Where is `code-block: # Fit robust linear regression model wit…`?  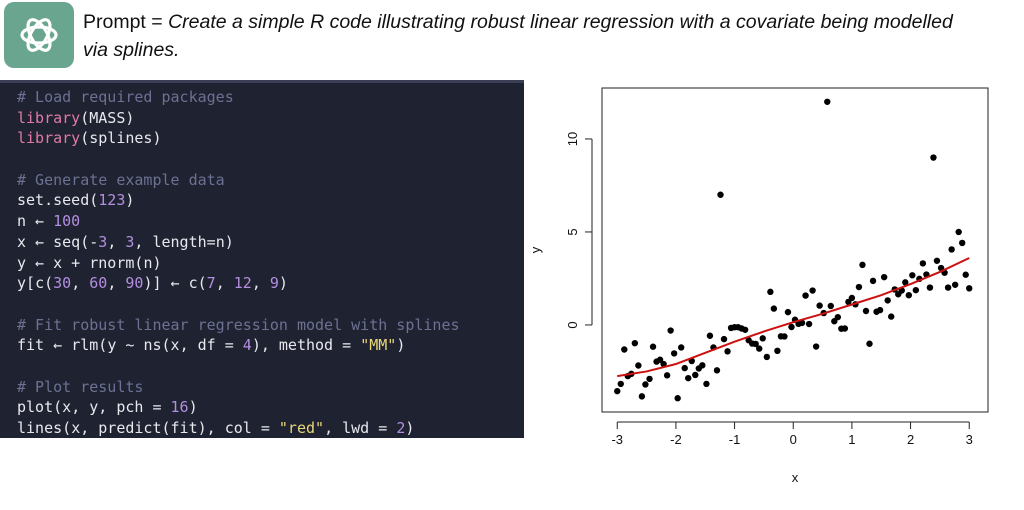
code-block: # Fit robust linear regression model wit… is located at coordinates (270, 335).